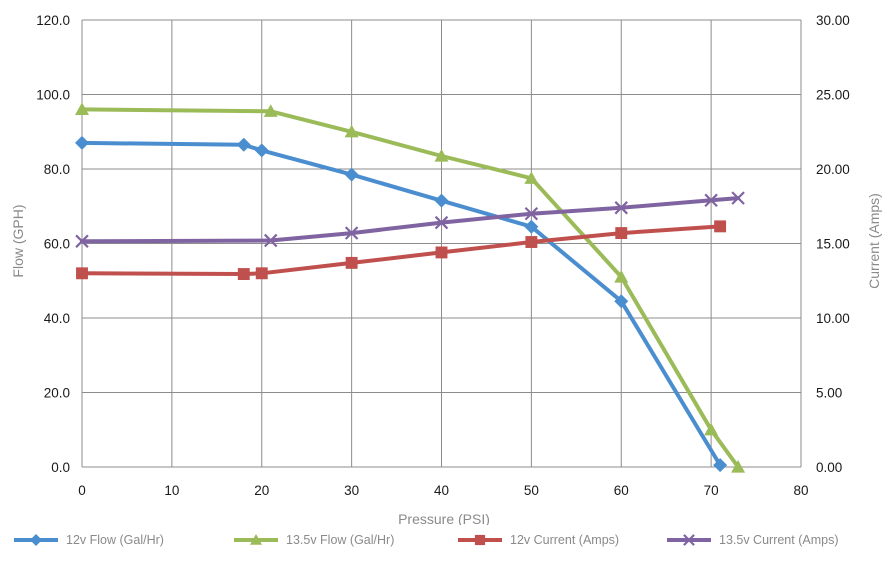 The image size is (890, 575). Describe the element at coordinates (874, 241) in the screenshot. I see `y2-axis-title: Current (Amps)` at that location.